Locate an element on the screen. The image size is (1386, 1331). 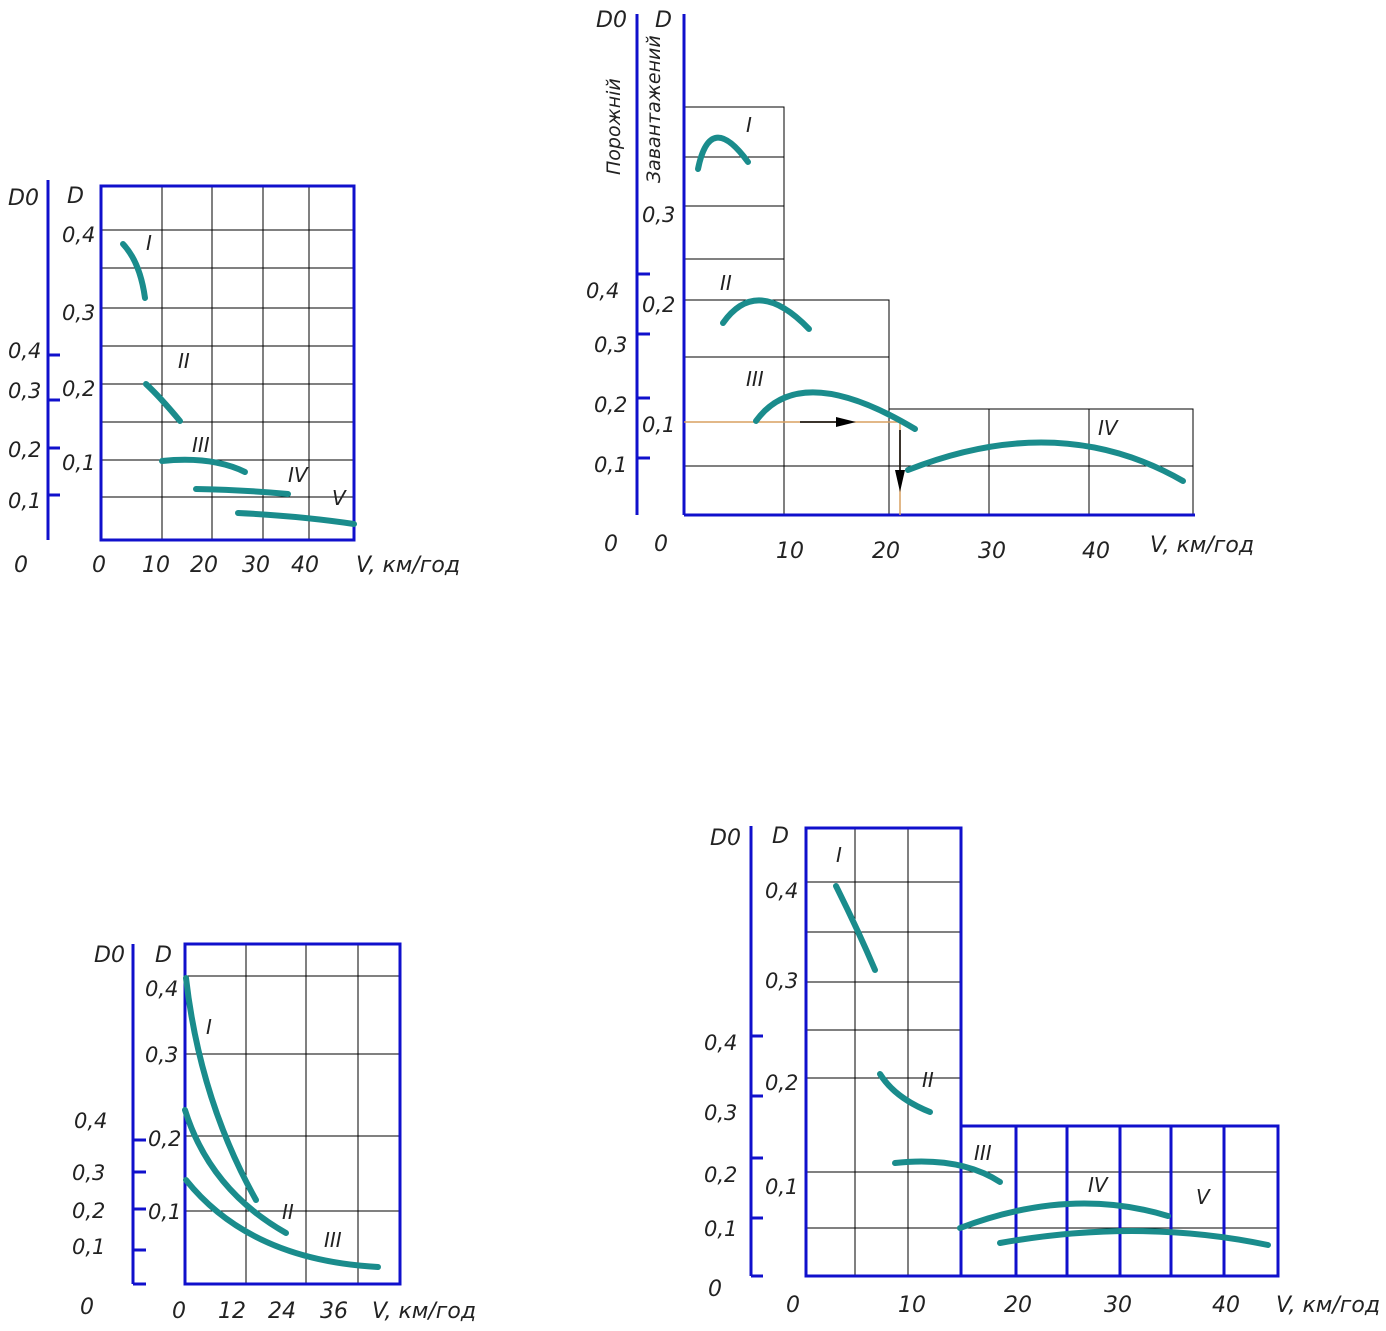
x-tick-label: 24 is located at coordinates (282, 1311).